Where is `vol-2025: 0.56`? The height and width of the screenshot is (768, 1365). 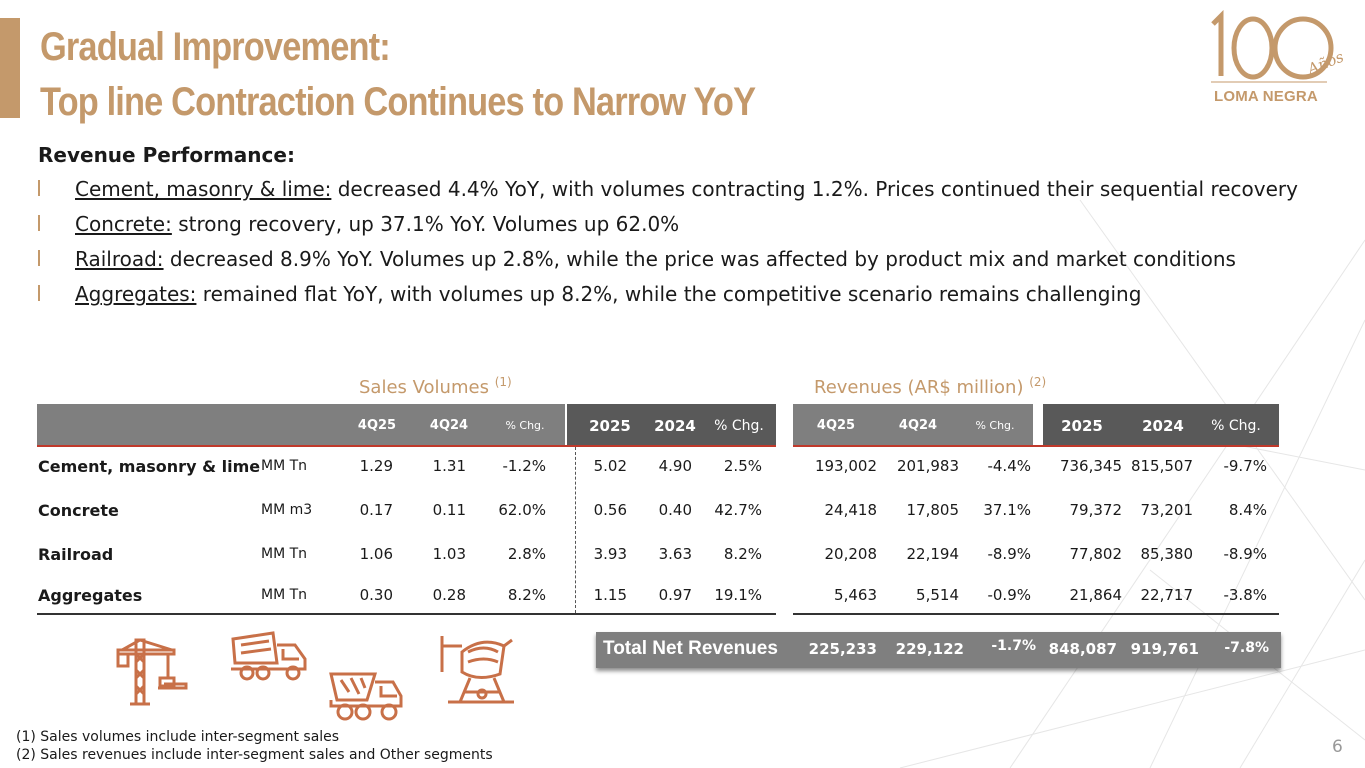 vol-2025: 0.56 is located at coordinates (610, 510).